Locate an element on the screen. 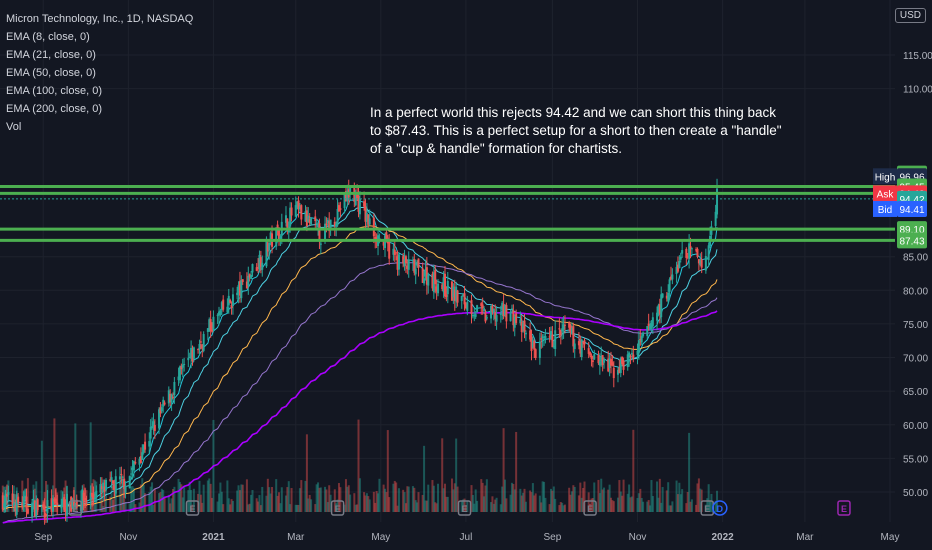 The image size is (932, 550). price-tag-value: 87.43 is located at coordinates (911, 241).